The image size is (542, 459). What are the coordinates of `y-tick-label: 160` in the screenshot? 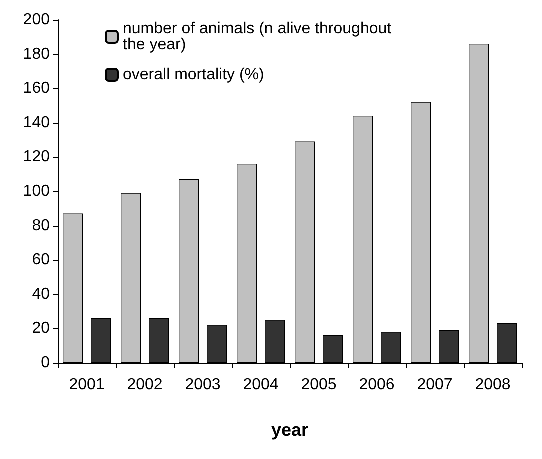 It's located at (36, 89).